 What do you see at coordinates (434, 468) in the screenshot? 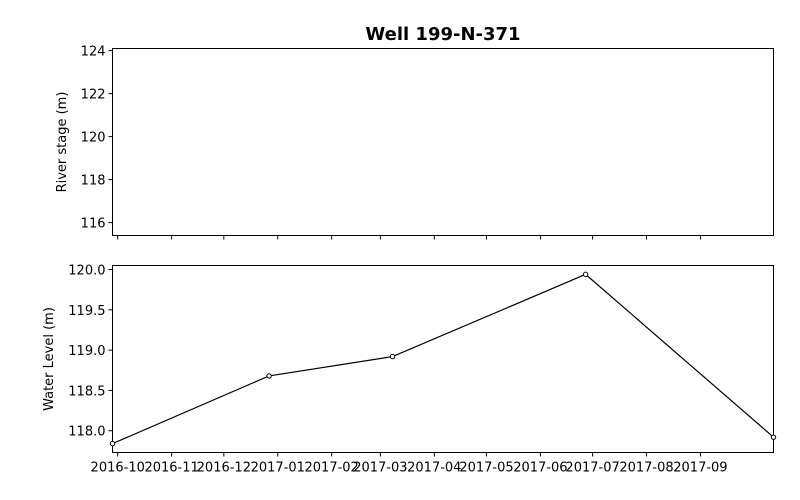
I see `x-tick-label: 2017-04` at bounding box center [434, 468].